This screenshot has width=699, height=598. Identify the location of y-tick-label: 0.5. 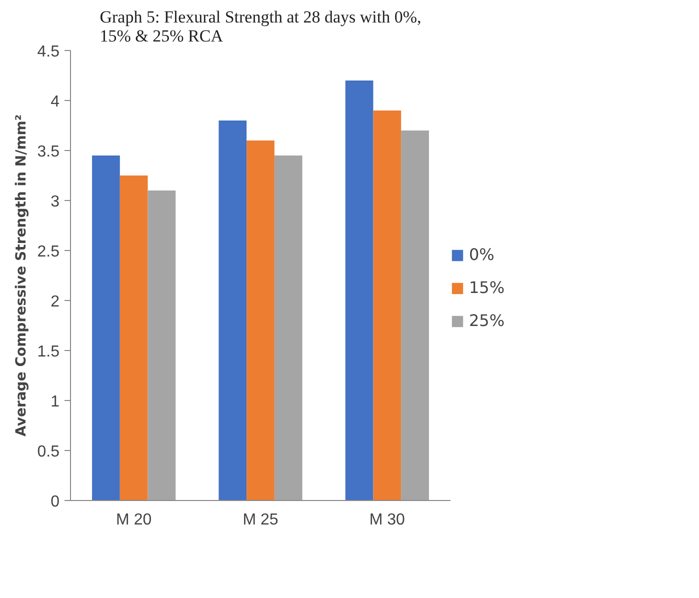
(48, 452).